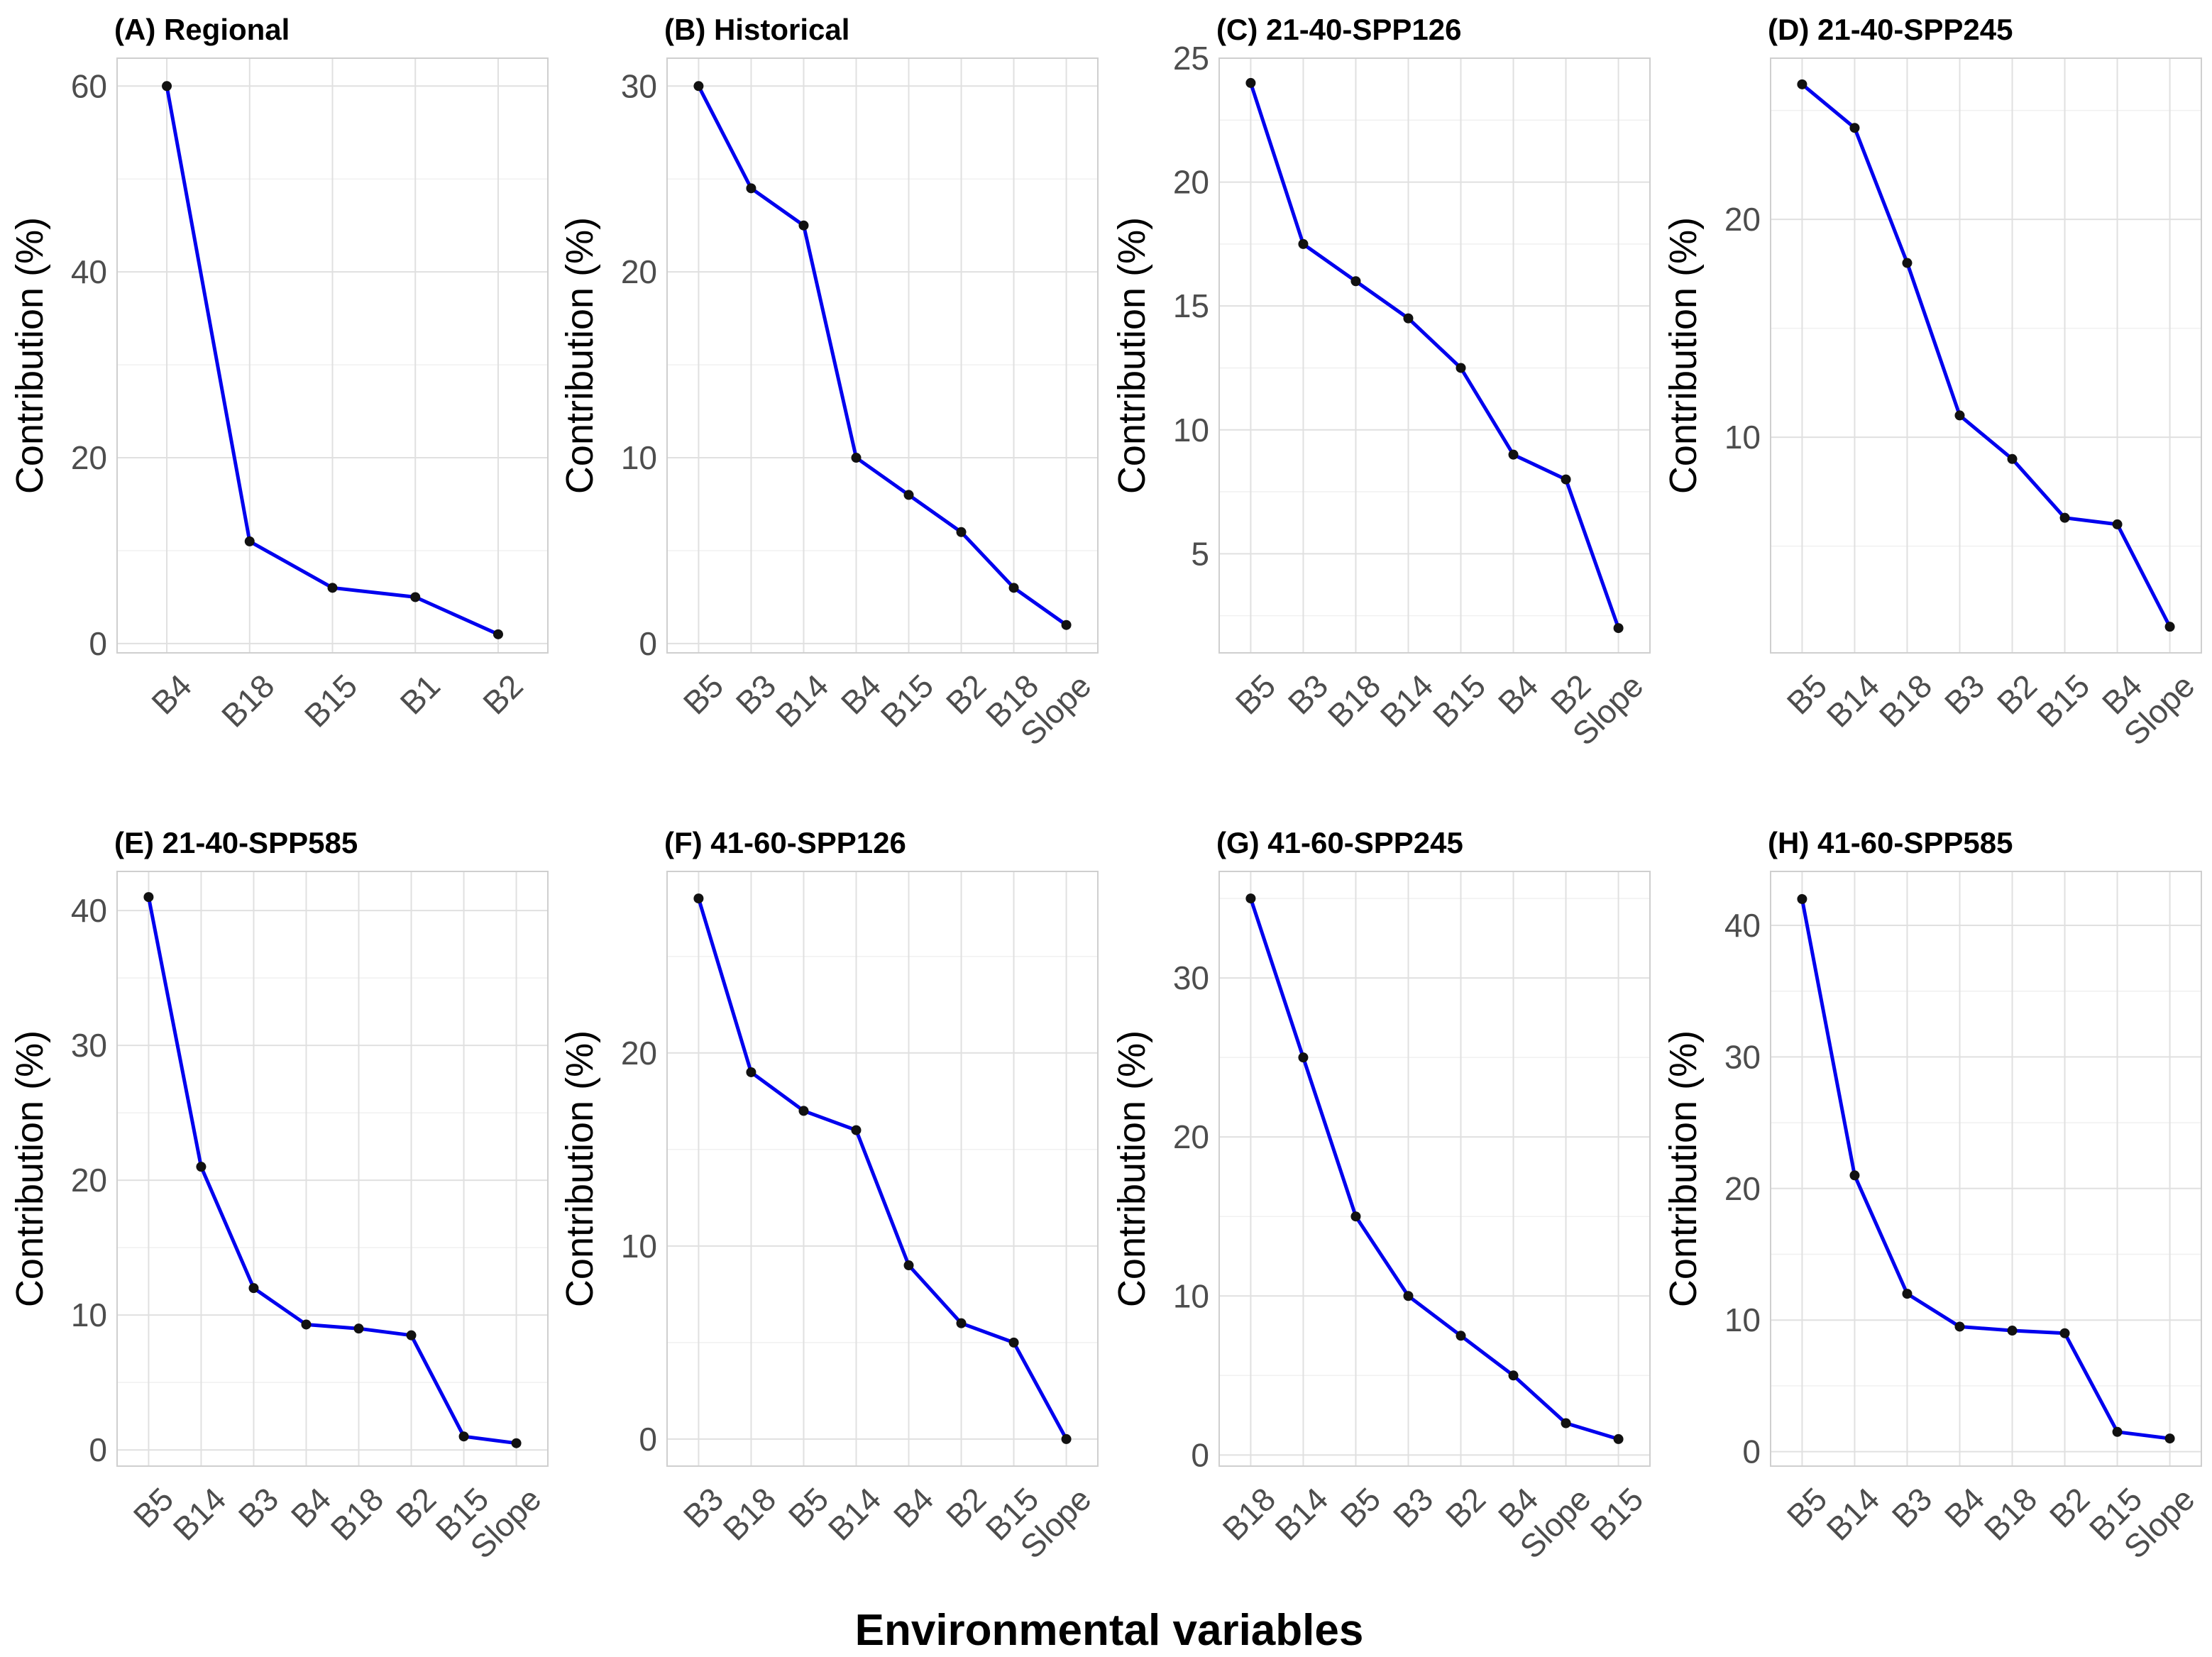 The width and height of the screenshot is (2212, 1657). What do you see at coordinates (1891, 842) in the screenshot?
I see `panel-title: (H) 41-60-SPP585` at bounding box center [1891, 842].